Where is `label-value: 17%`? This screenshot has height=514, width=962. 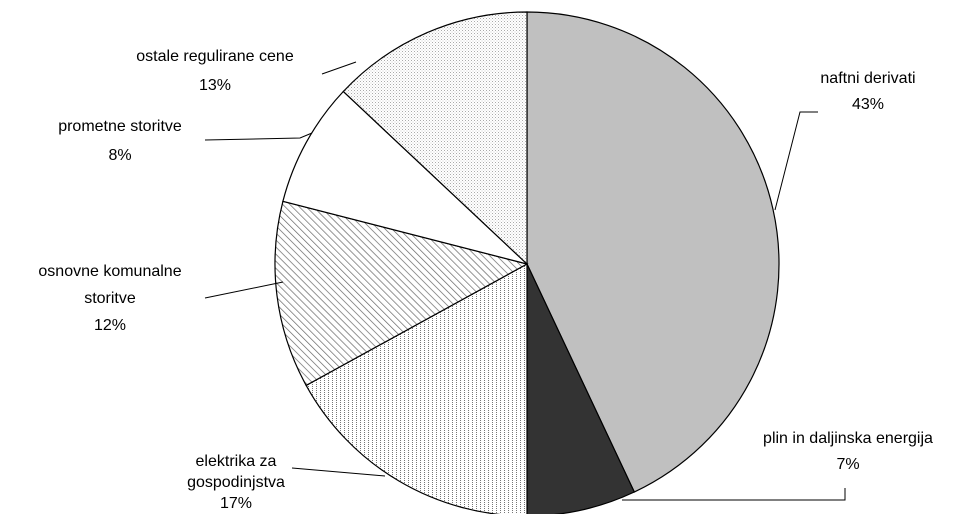 label-value: 17% is located at coordinates (236, 503).